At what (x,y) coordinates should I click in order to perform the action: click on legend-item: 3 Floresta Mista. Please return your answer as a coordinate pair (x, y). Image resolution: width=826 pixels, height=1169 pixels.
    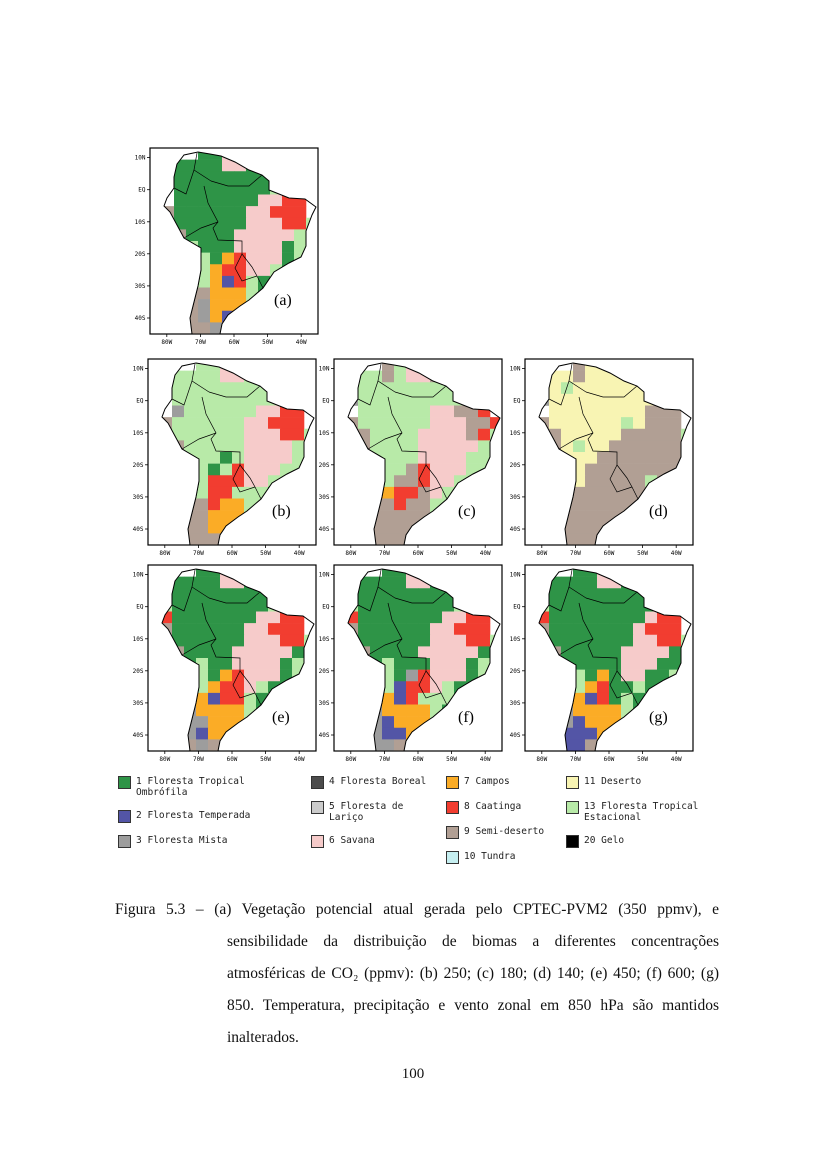
    Looking at the image, I should click on (184, 841).